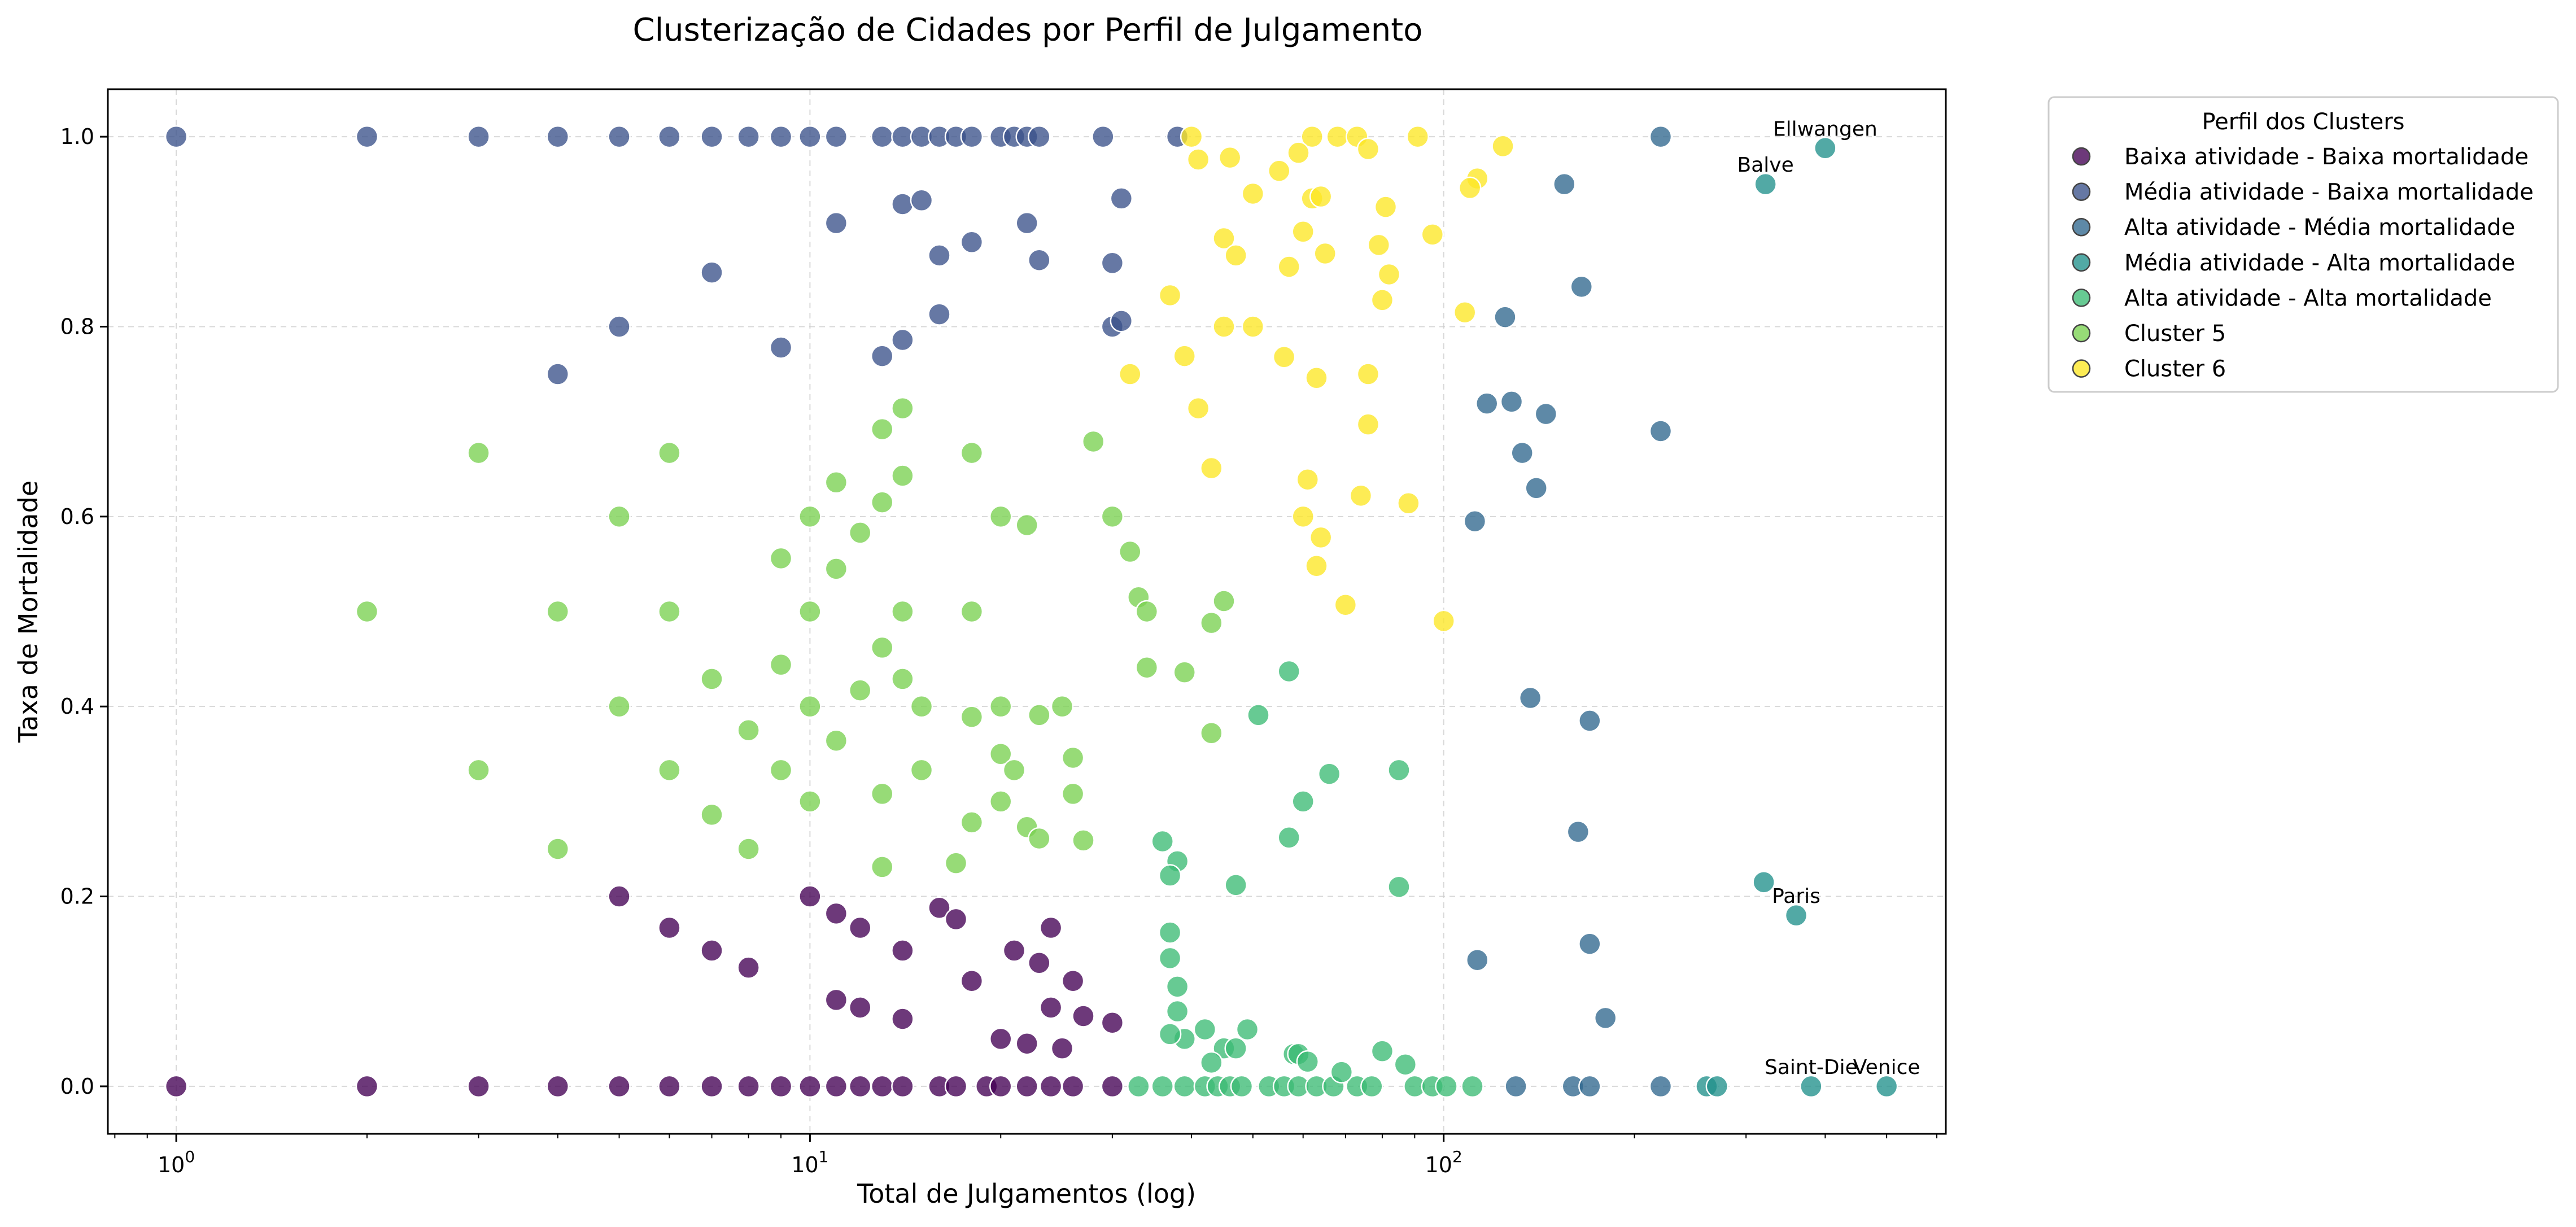 The width and height of the screenshot is (2576, 1227). I want to click on y-tick-label: 0.2, so click(77, 897).